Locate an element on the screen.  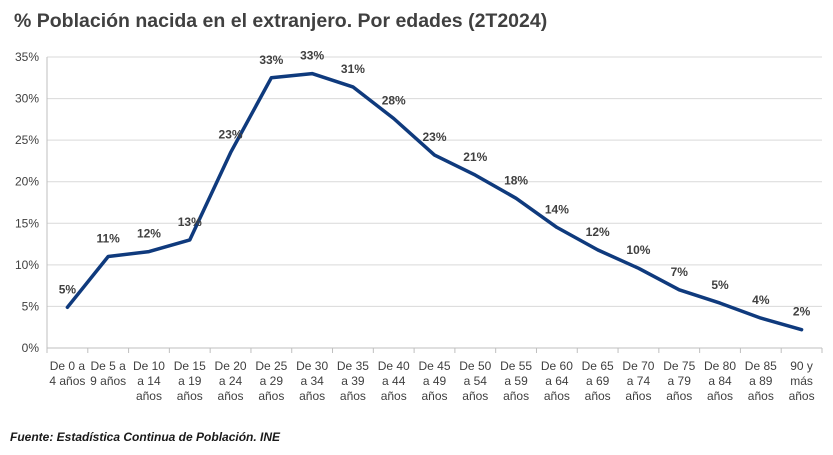
x-tick-label-line: De 20 is located at coordinates (231, 366).